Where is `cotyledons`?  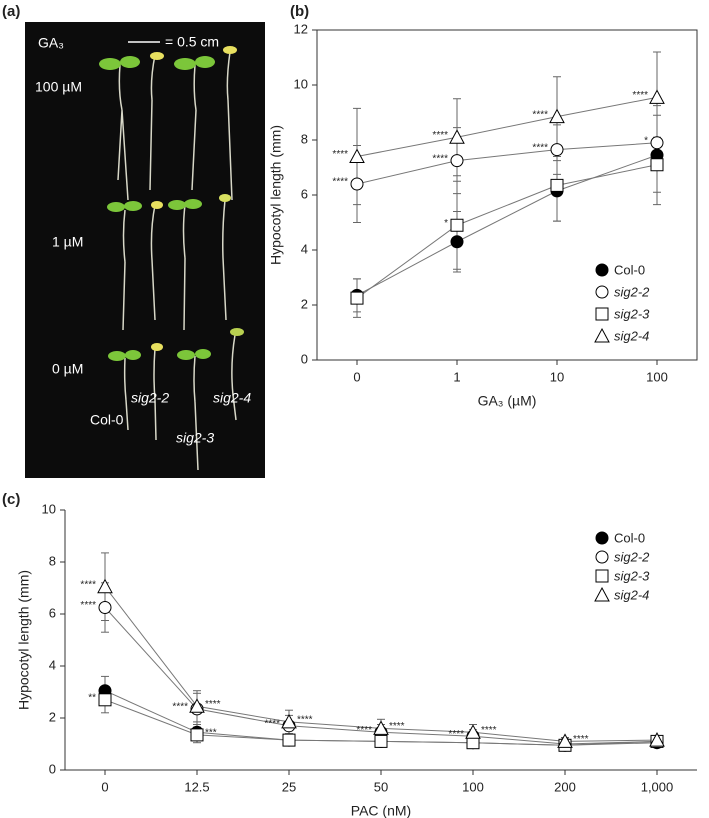
cotyledons is located at coordinates (171, 203).